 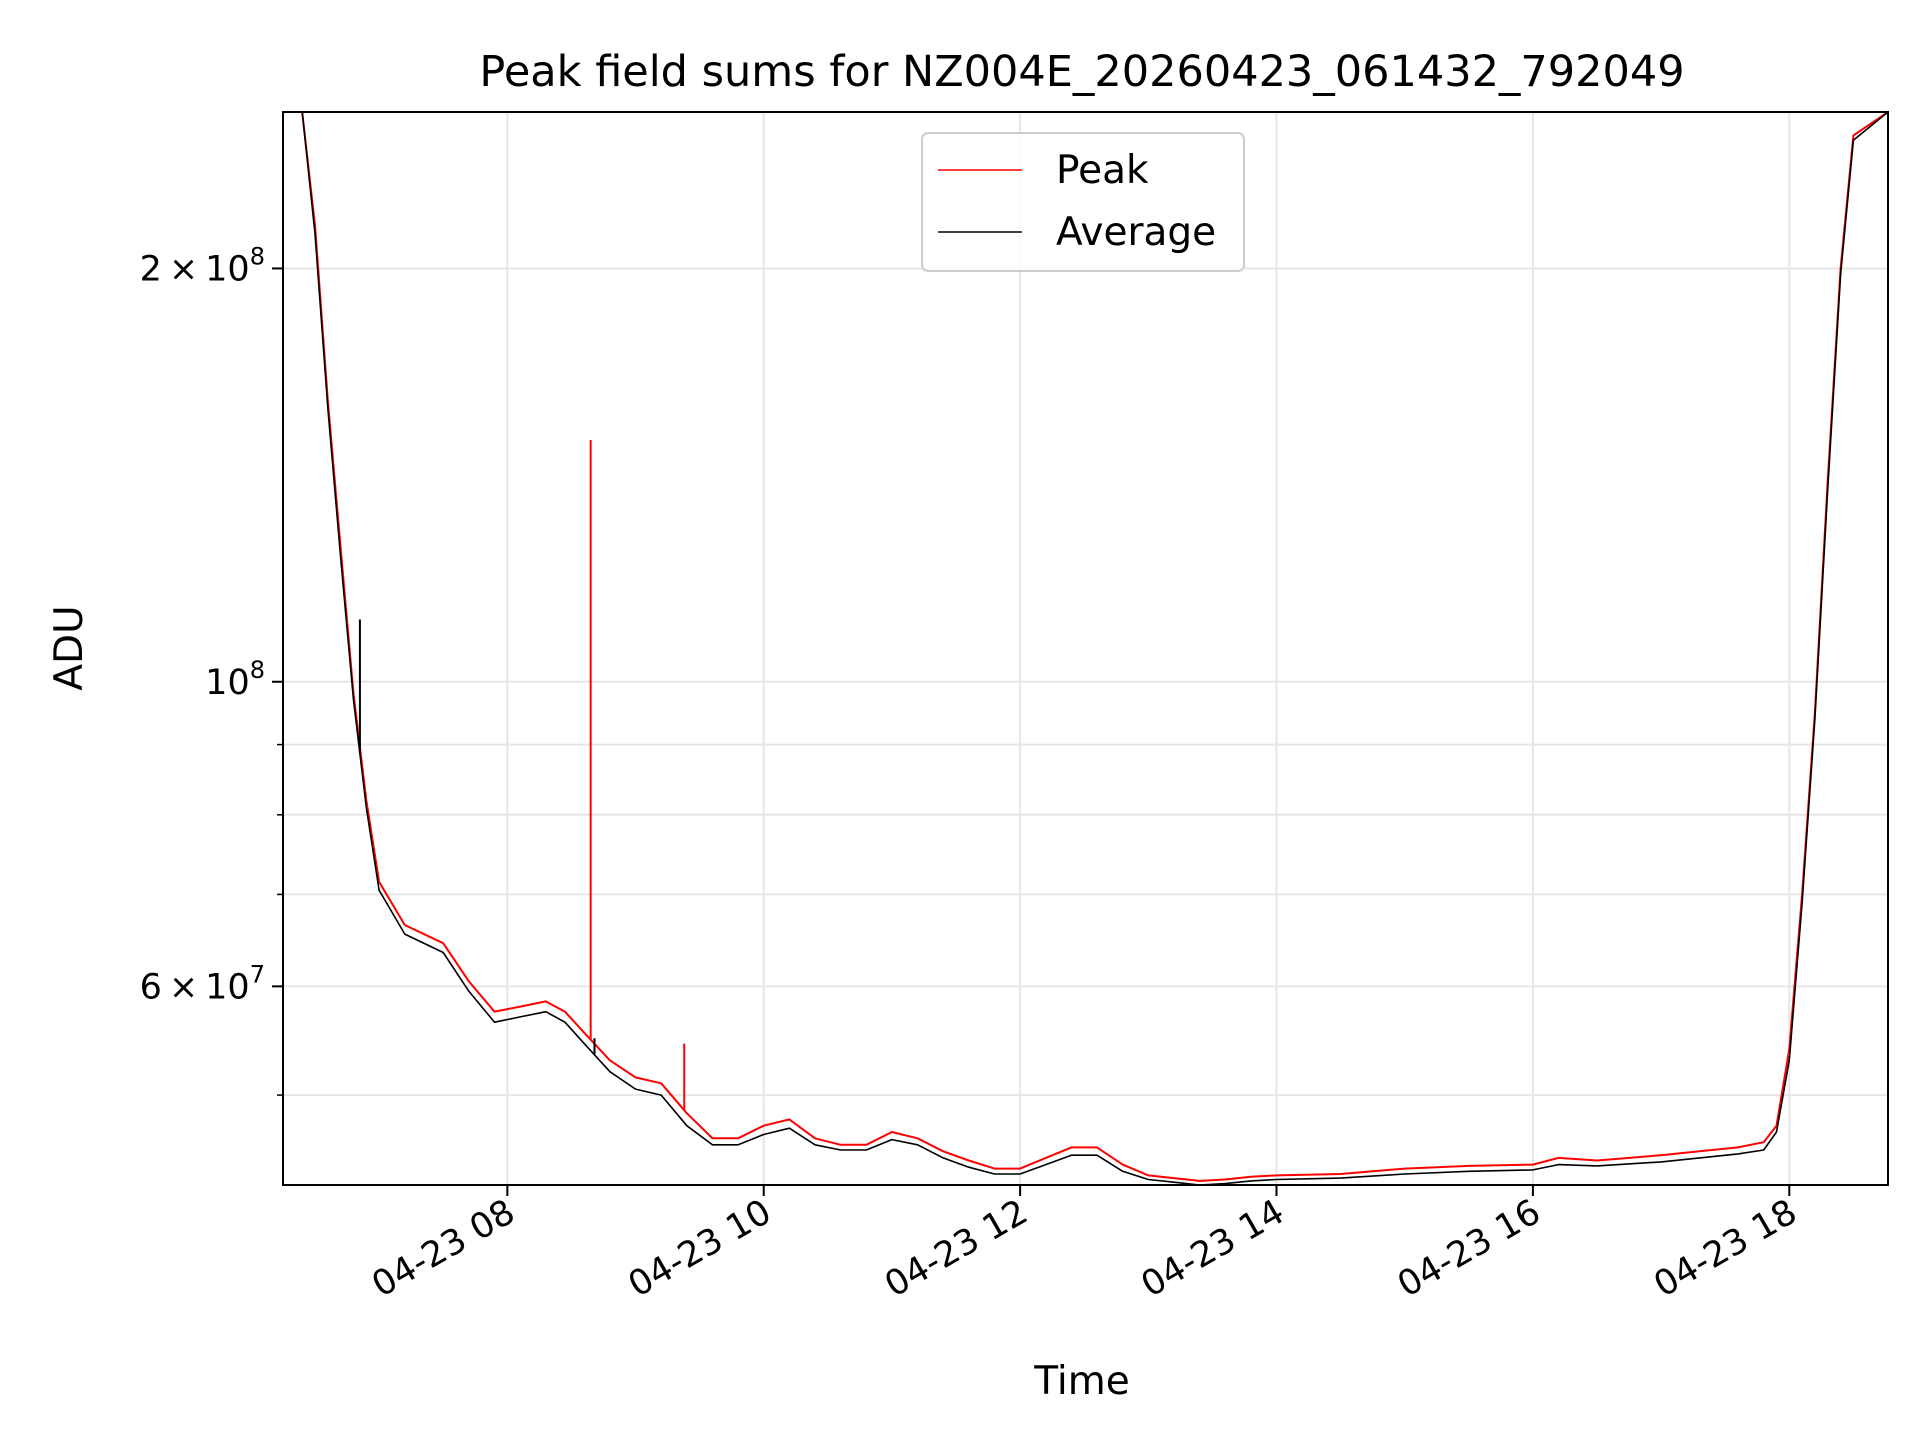 I want to click on y-tick-label-1: 108, so click(x=235, y=679).